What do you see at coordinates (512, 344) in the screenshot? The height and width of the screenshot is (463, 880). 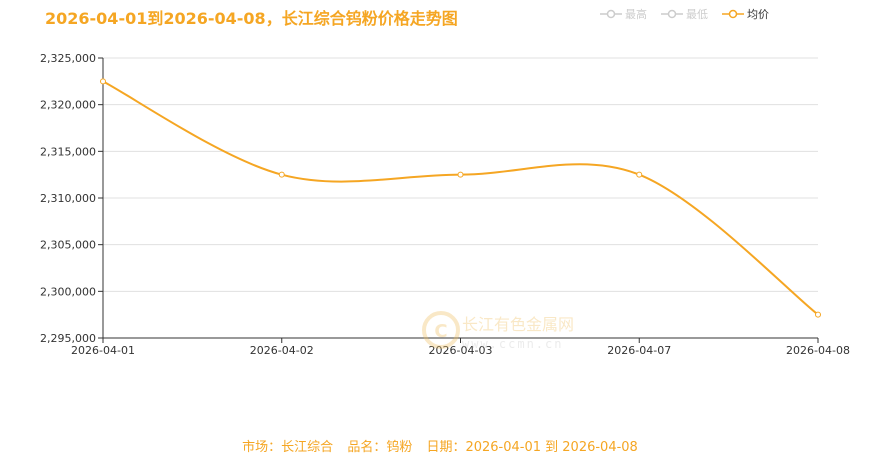 I see `watermark-en-text: www.ccmn.cn` at bounding box center [512, 344].